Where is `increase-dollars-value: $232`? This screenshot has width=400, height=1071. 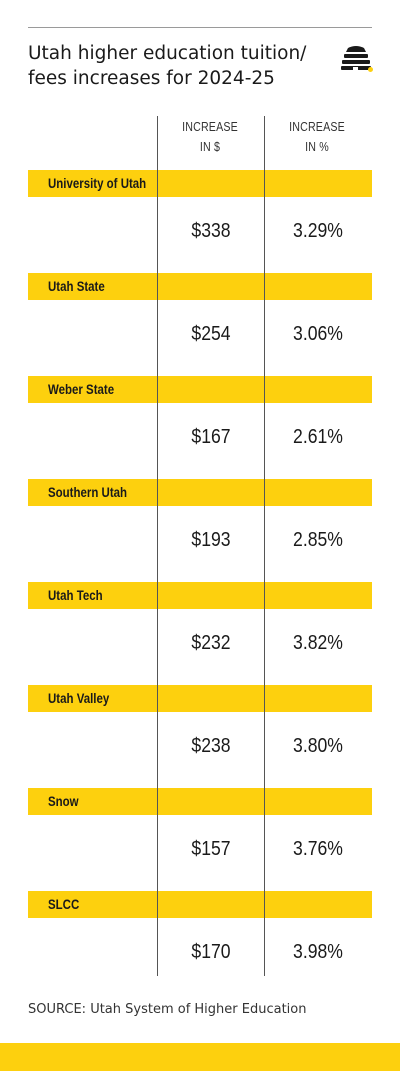 increase-dollars-value: $232 is located at coordinates (211, 643).